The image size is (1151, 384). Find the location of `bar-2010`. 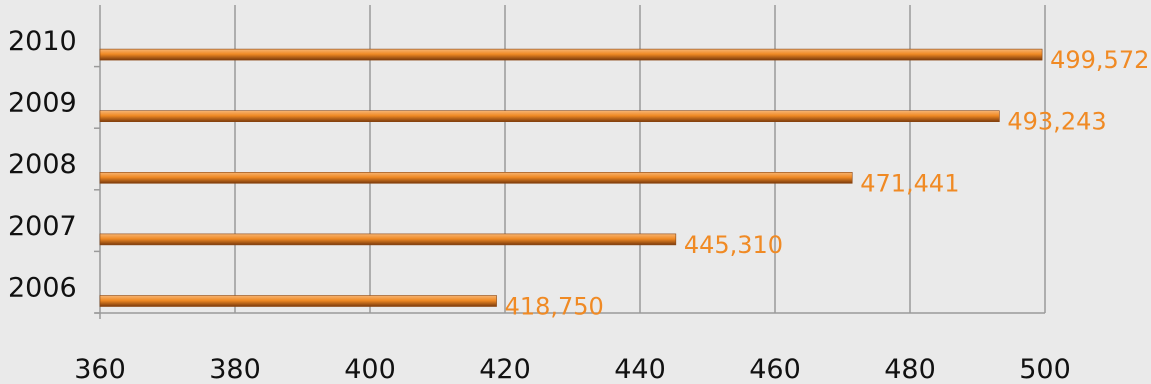

bar-2010 is located at coordinates (571, 54).